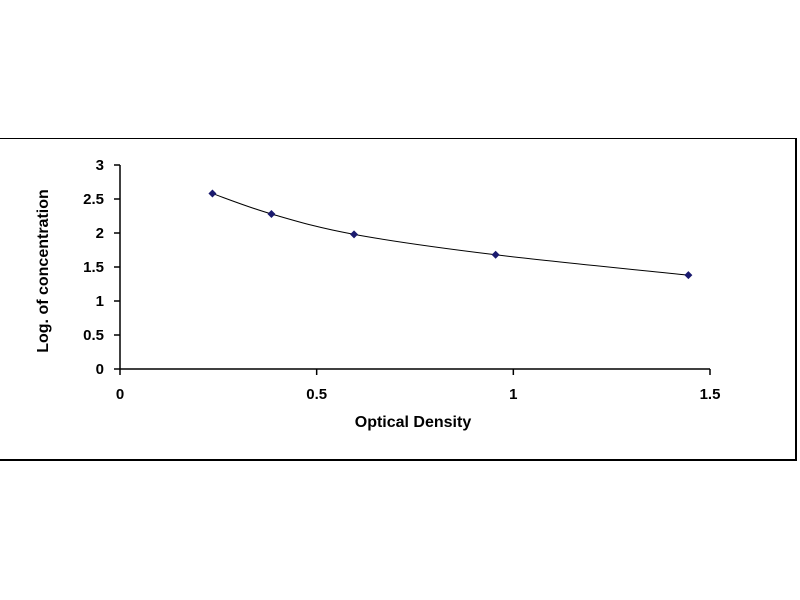 The height and width of the screenshot is (600, 800). What do you see at coordinates (710, 394) in the screenshot?
I see `x-tick-label: 1.5` at bounding box center [710, 394].